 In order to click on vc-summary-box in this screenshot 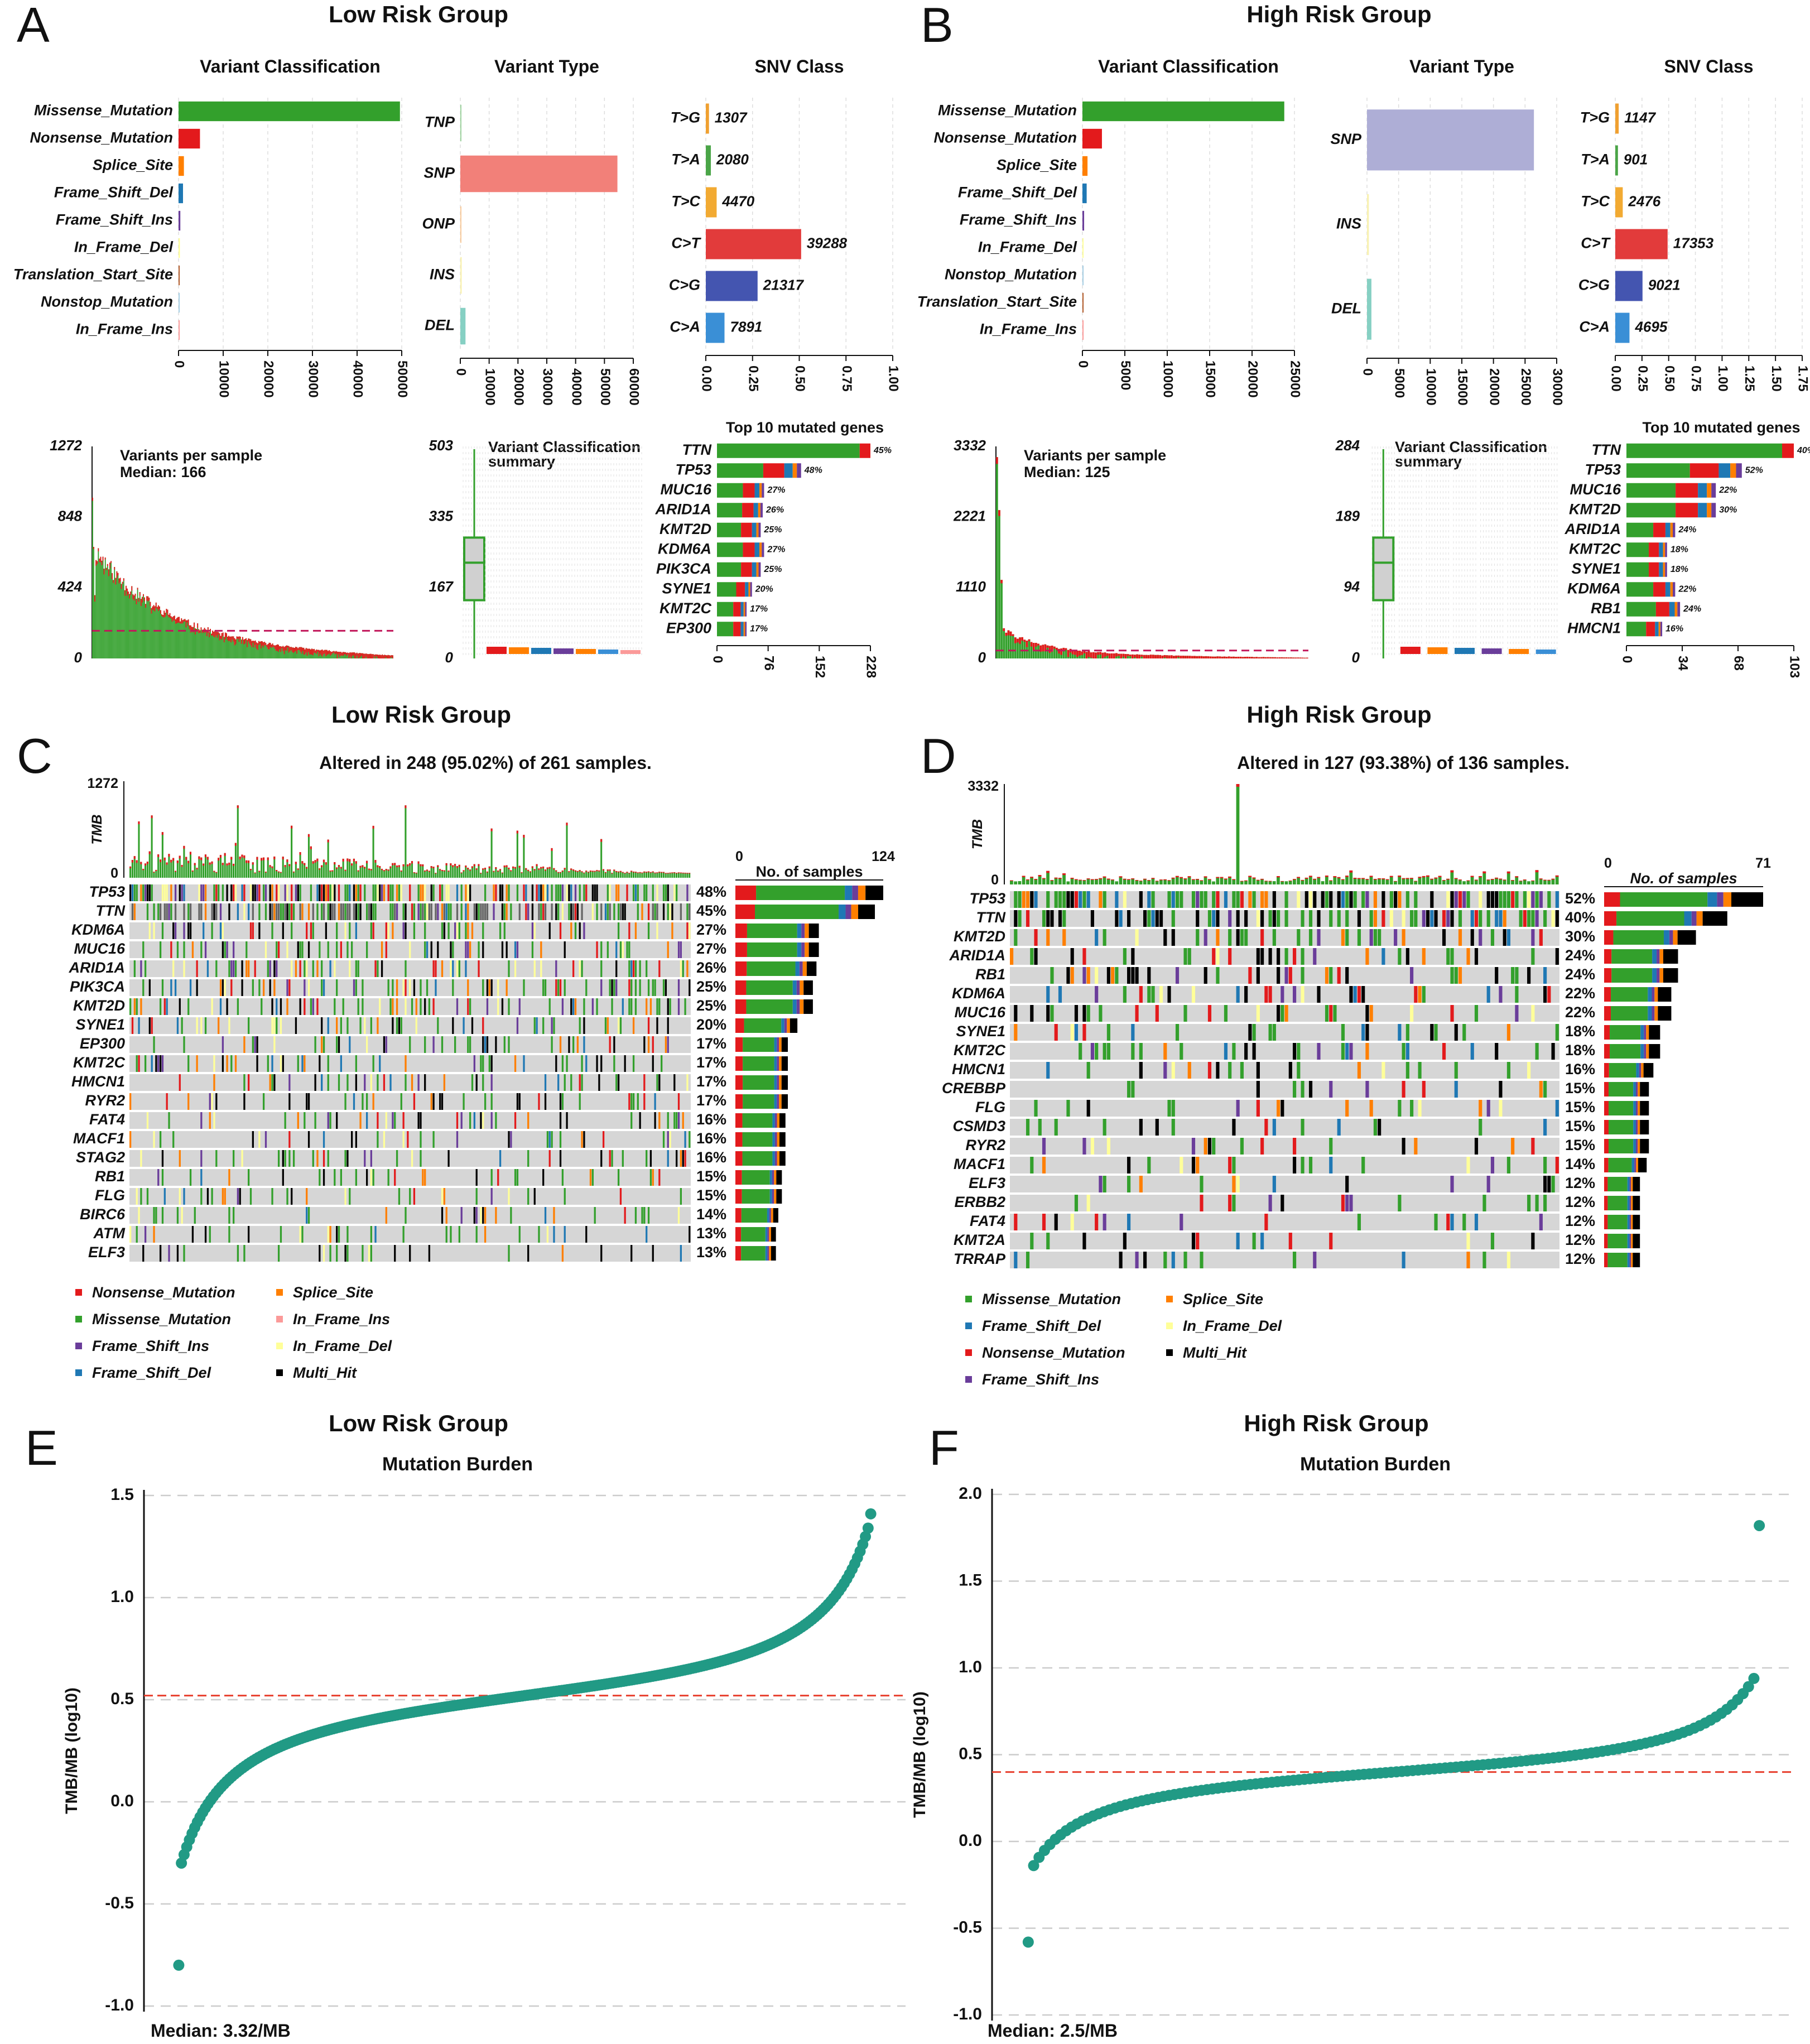, I will do `click(608, 652)`.